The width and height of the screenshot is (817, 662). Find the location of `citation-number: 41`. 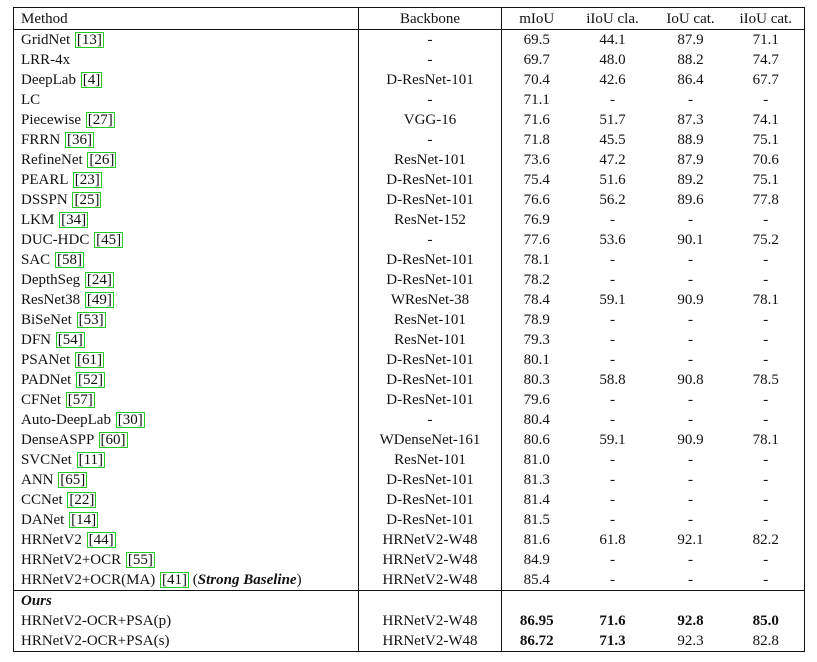

citation-number: 41 is located at coordinates (175, 580).